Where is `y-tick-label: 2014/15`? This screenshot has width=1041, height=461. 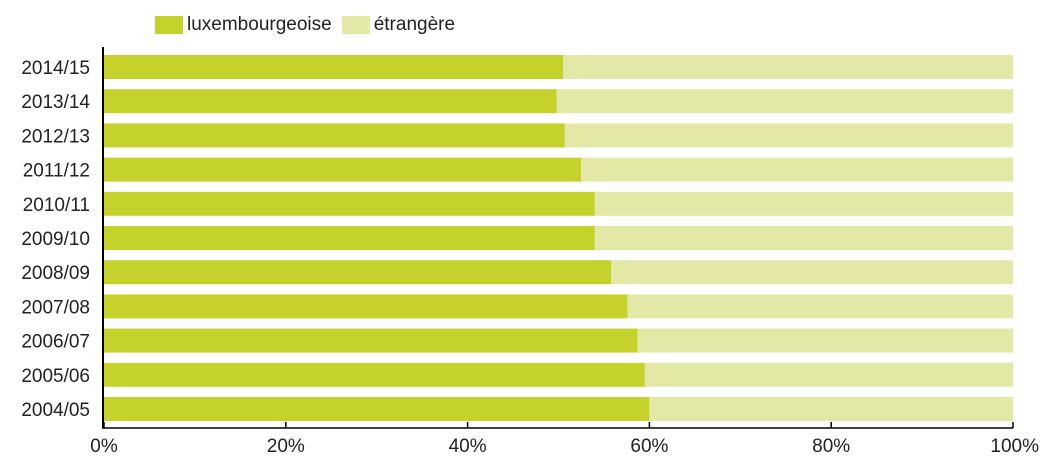 y-tick-label: 2014/15 is located at coordinates (55, 68).